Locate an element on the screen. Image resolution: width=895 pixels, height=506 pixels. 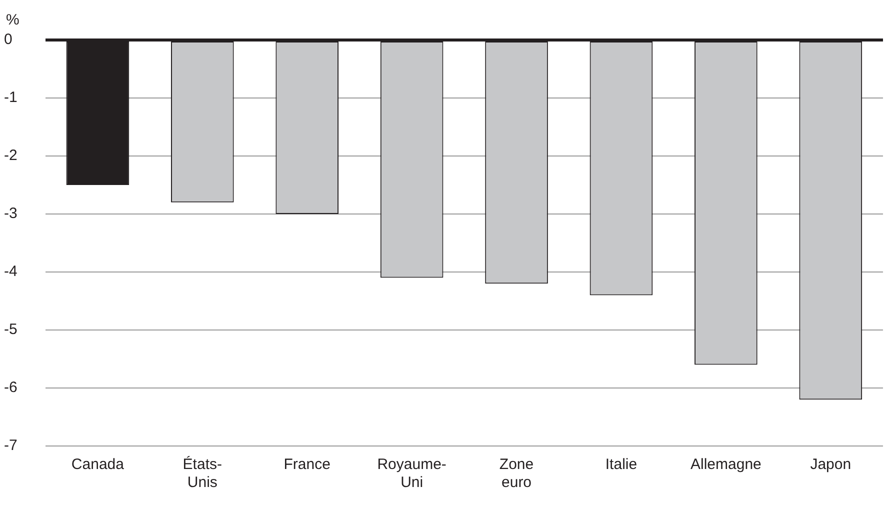
x-tick-label: Italie is located at coordinates (621, 465).